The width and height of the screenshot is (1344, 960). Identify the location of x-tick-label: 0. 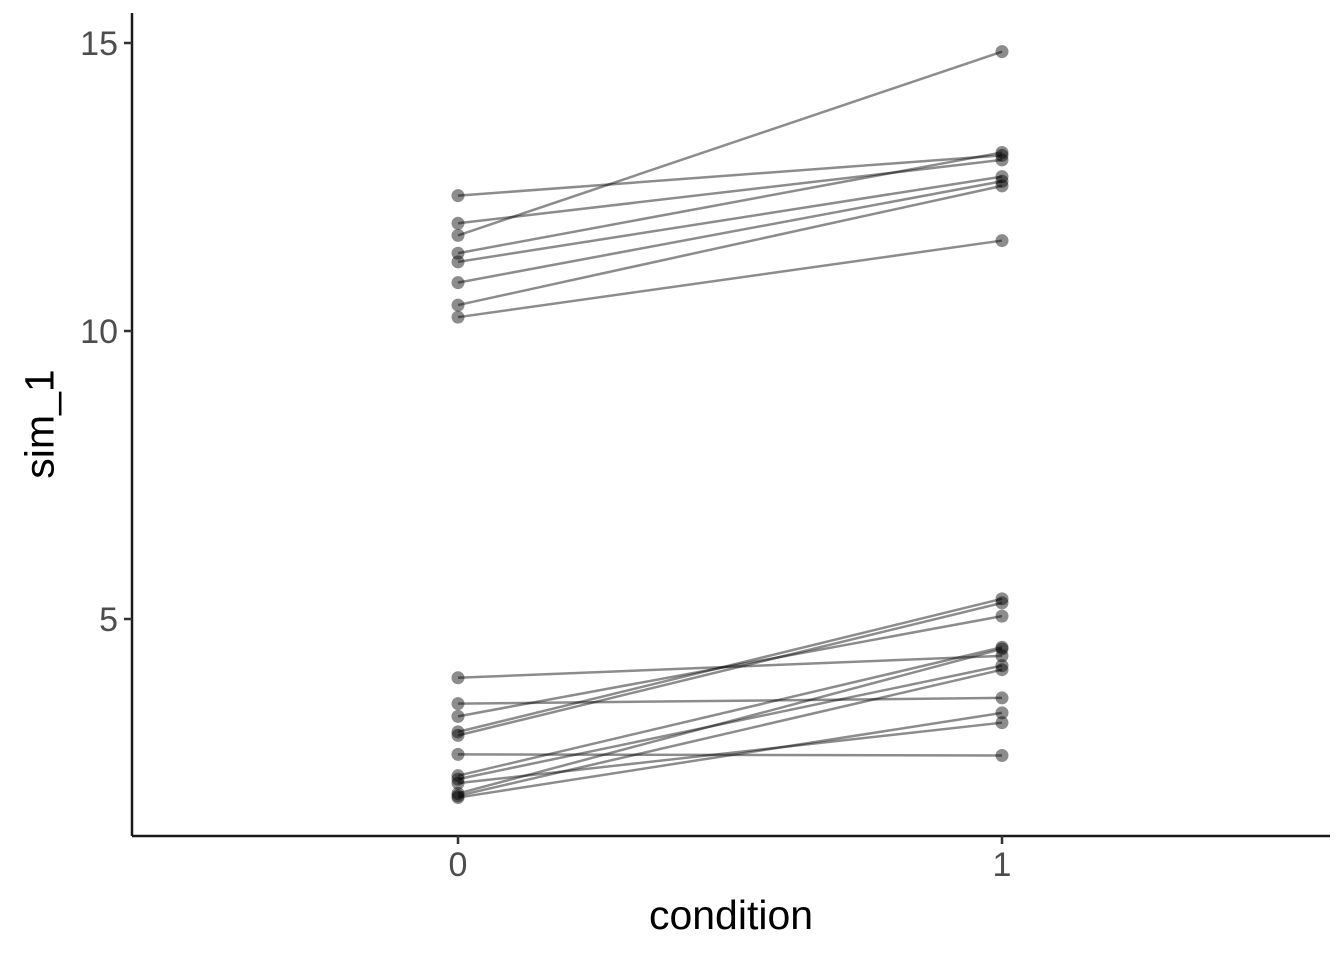
(458, 865).